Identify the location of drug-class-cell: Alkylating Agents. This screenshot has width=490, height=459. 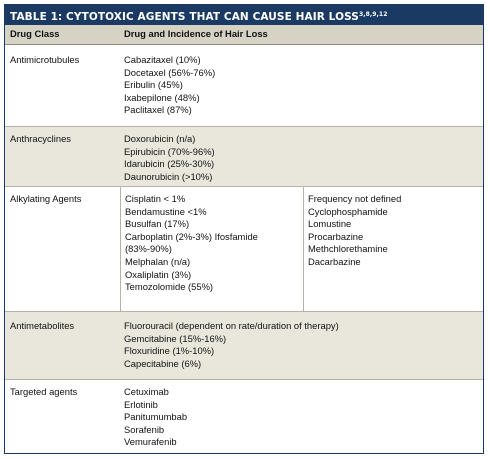
(46, 198).